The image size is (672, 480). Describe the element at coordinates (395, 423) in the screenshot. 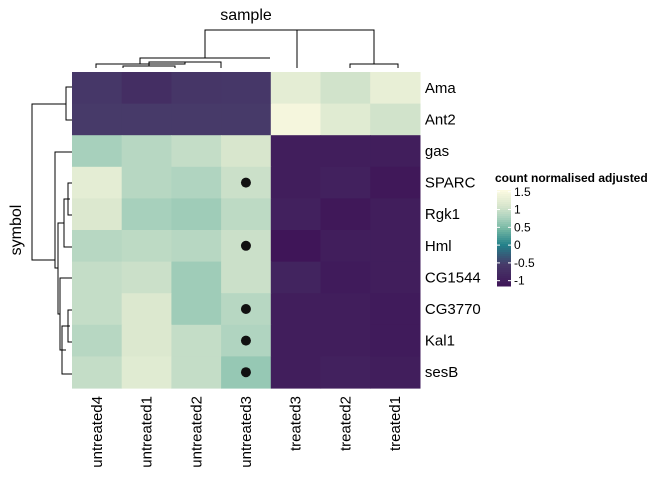

I see `column-label: treated1` at that location.